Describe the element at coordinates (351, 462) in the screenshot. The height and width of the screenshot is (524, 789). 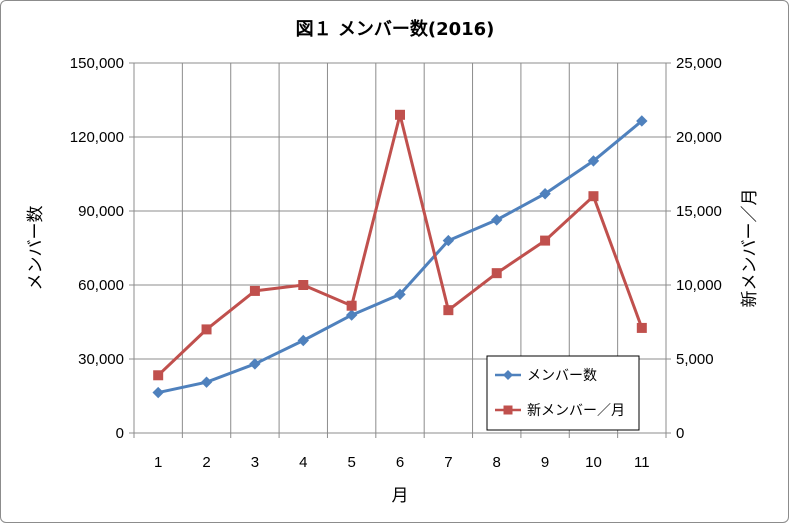
I see `x-tick-label: 5` at that location.